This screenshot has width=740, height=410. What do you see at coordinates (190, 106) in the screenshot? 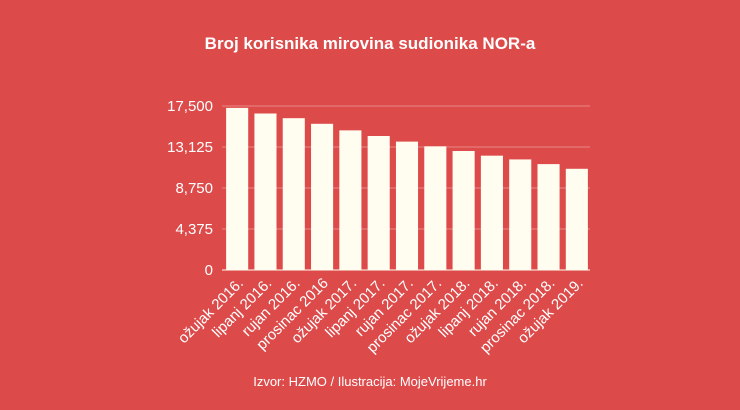
I see `y-tick-label: 17,500` at bounding box center [190, 106].